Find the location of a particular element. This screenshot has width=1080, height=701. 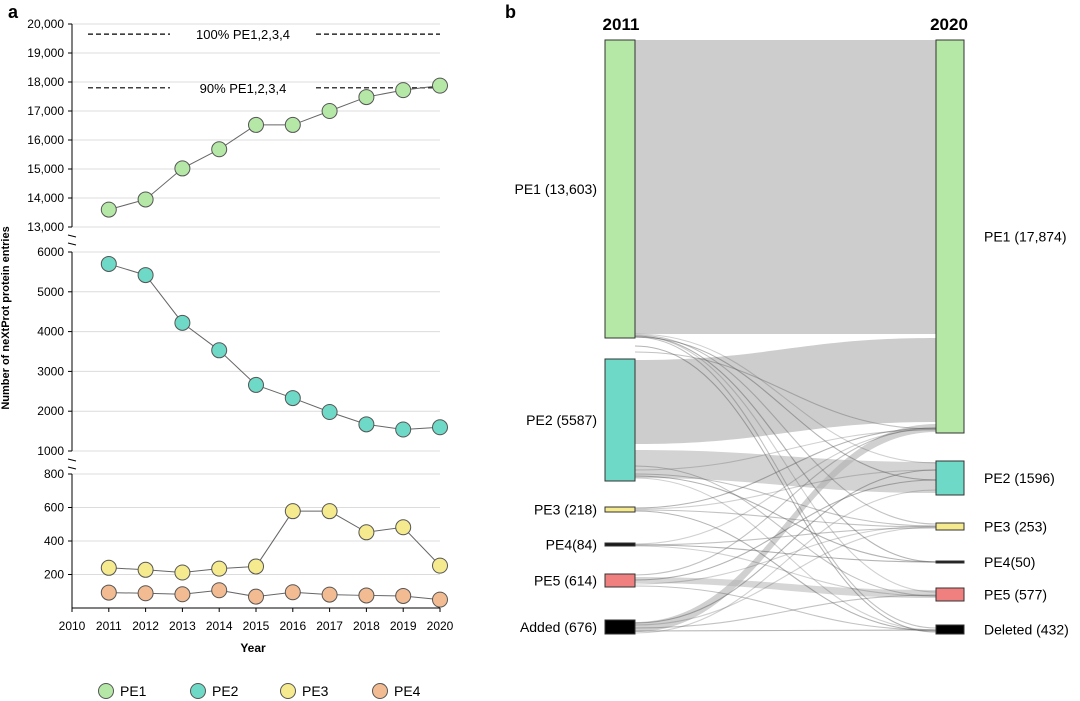

sankey-node-label: PE2 (1596) is located at coordinates (1019, 478).